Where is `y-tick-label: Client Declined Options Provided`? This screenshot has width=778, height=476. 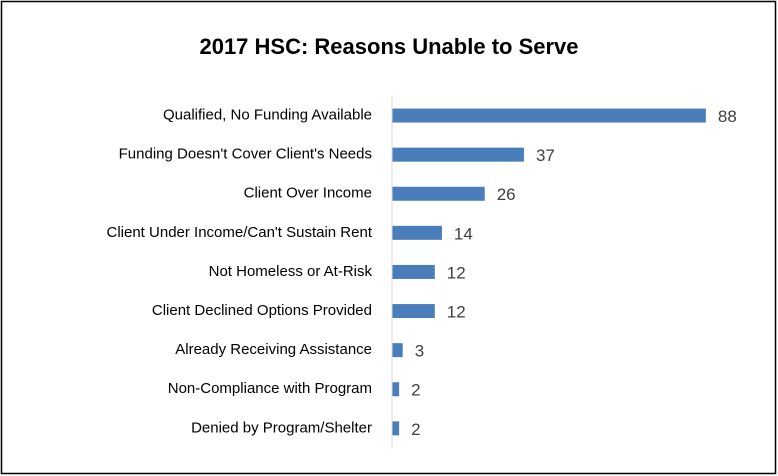 y-tick-label: Client Declined Options Provided is located at coordinates (262, 310).